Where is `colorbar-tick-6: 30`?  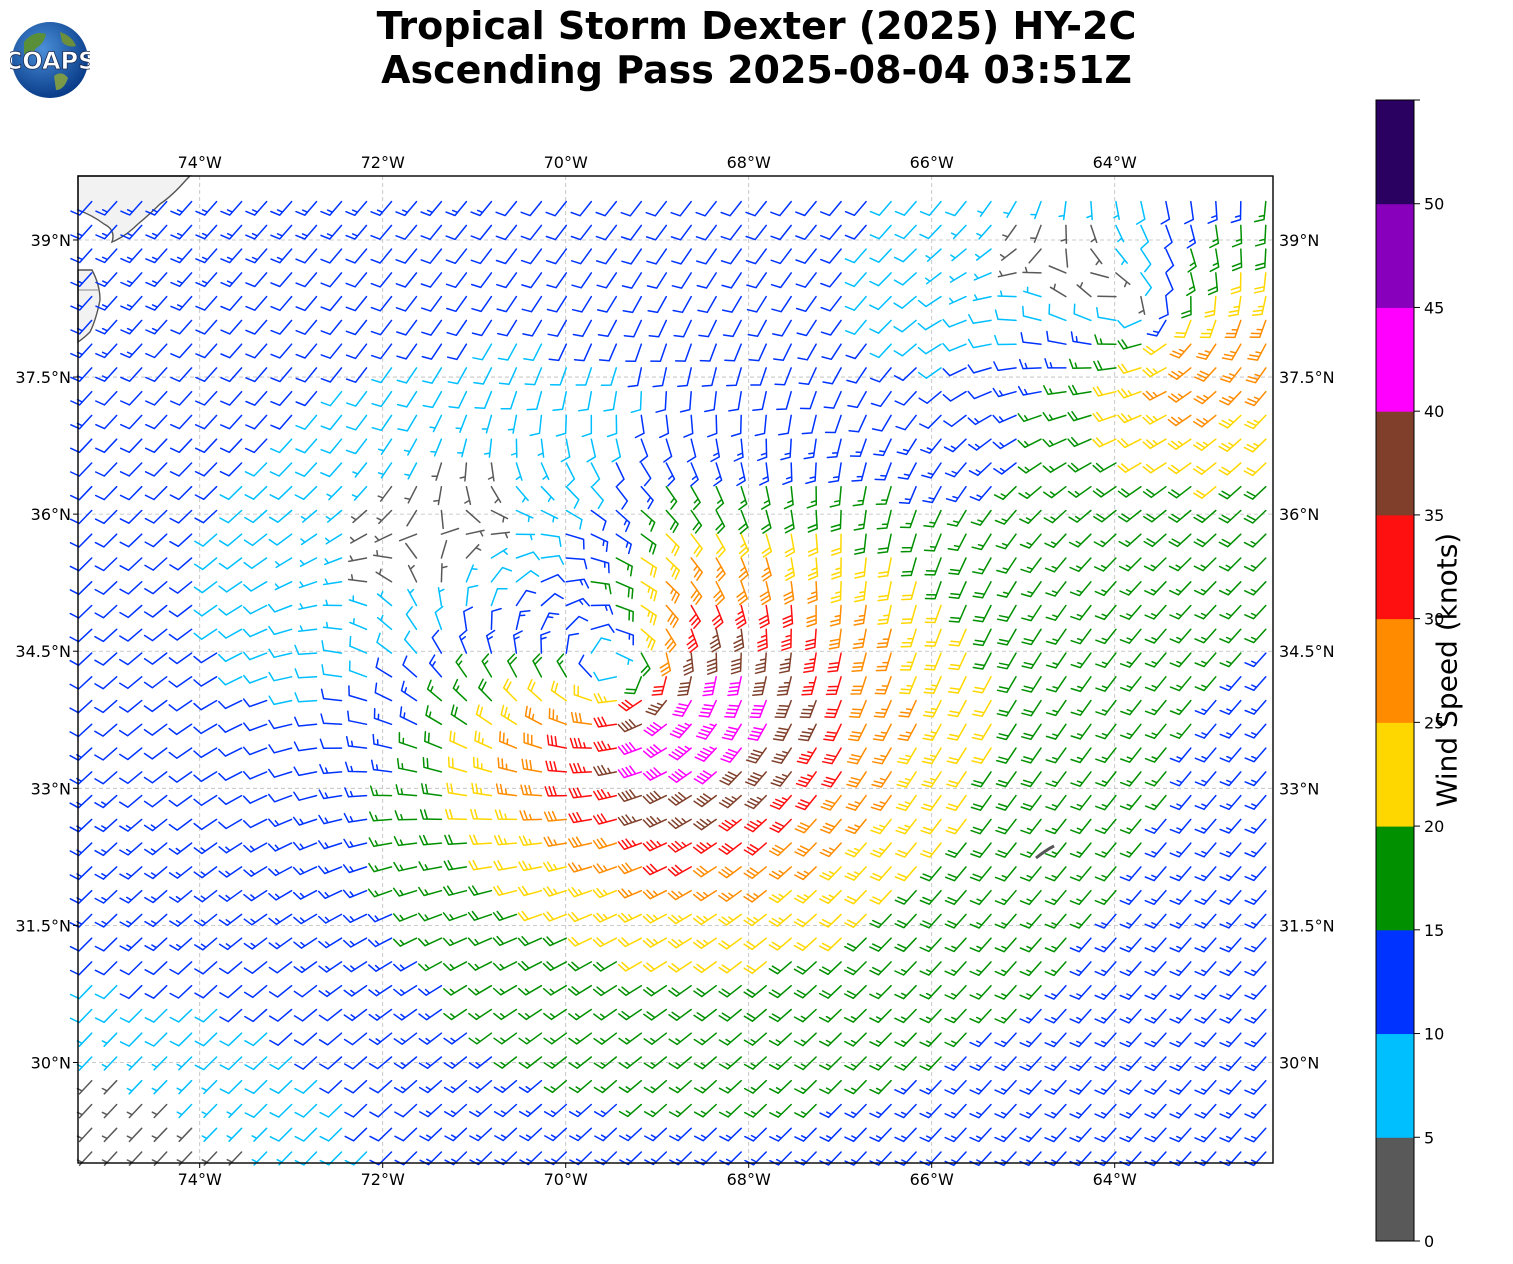
colorbar-tick-6: 30 is located at coordinates (1434, 619).